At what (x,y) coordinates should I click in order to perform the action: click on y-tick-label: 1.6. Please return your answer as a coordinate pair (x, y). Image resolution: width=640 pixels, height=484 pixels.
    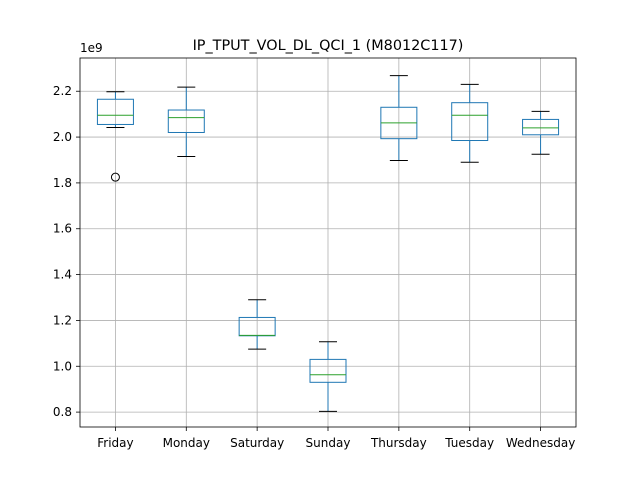
    Looking at the image, I should click on (62, 229).